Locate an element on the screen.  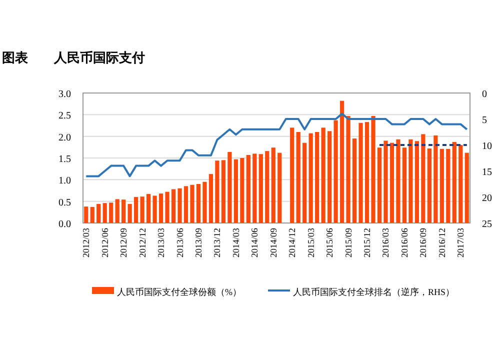
y2-tick-label: 25 is located at coordinates (487, 224).